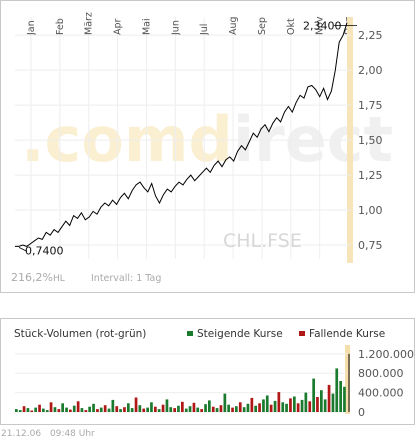 The width and height of the screenshot is (417, 443). Describe the element at coordinates (233, 25) in the screenshot. I see `month-label: Aug` at that location.